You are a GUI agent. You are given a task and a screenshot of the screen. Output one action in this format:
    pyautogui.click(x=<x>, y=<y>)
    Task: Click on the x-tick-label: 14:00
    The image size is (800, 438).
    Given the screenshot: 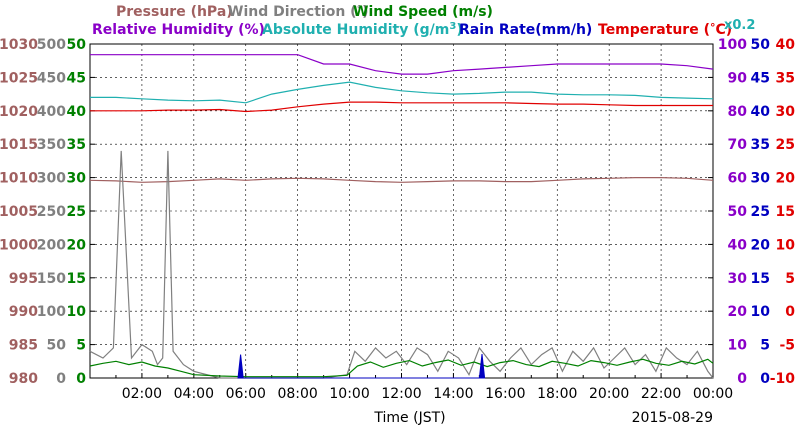 What is the action you would take?
    pyautogui.click(x=453, y=394)
    